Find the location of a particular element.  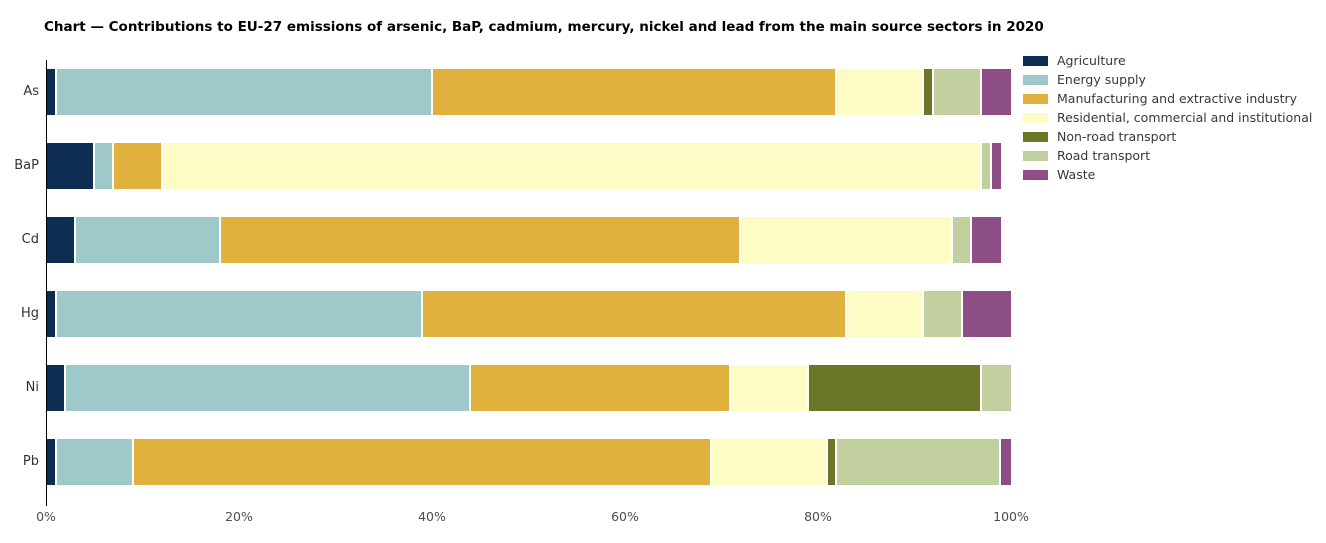

bar-row-pb: Pb is located at coordinates (517, 462).